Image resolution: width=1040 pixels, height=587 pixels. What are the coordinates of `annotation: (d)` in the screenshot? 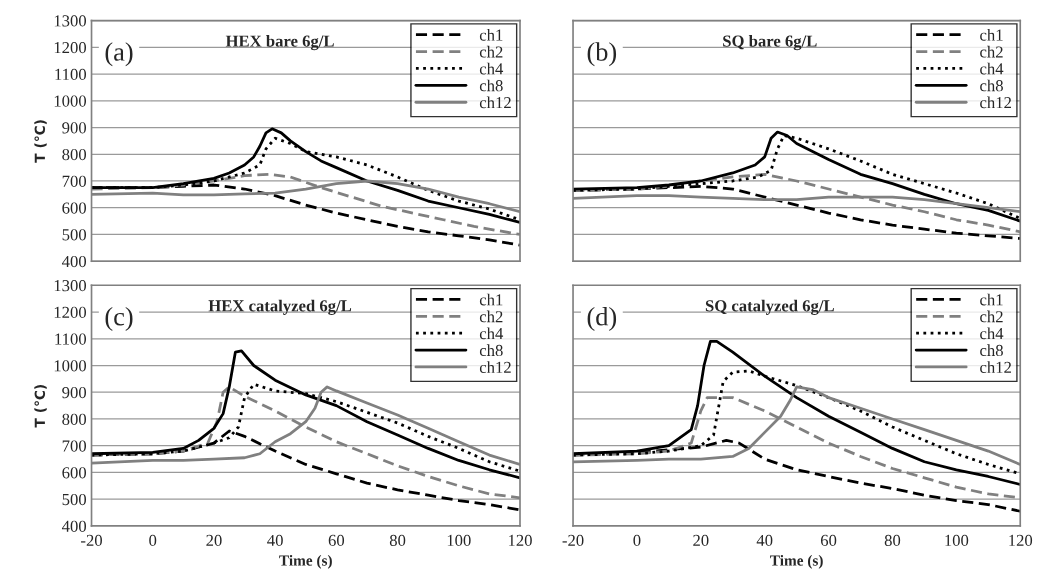 It's located at (602, 319).